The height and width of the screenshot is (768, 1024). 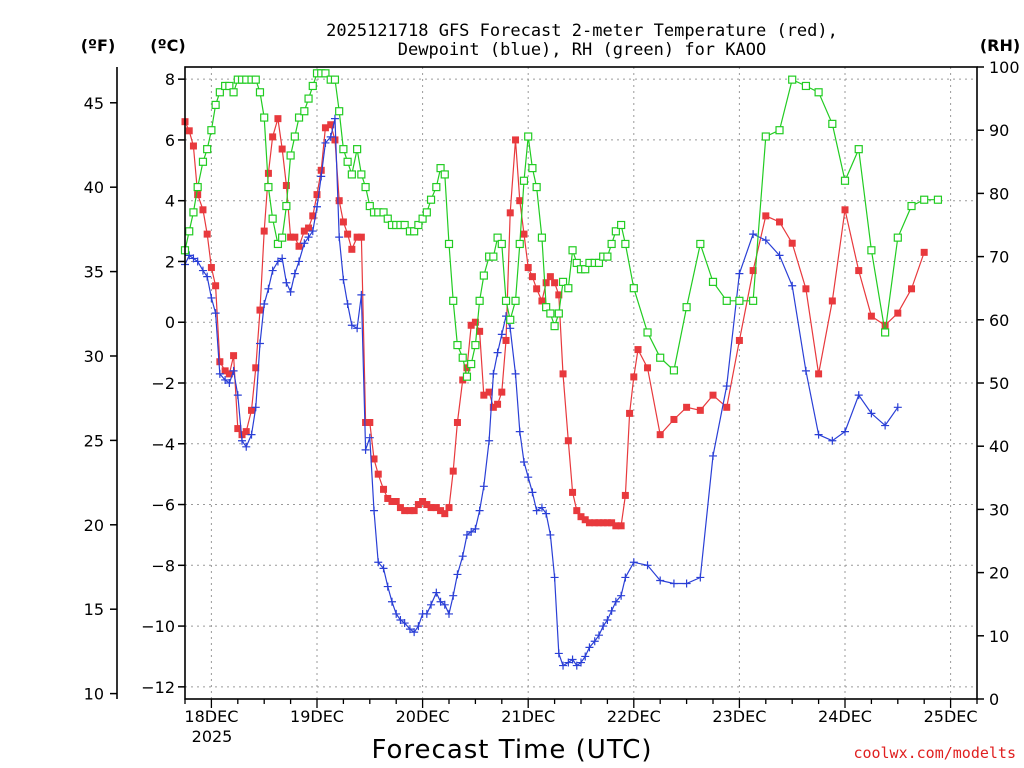 I want to click on fahrenheit-tick-label: 25, so click(x=94, y=440).